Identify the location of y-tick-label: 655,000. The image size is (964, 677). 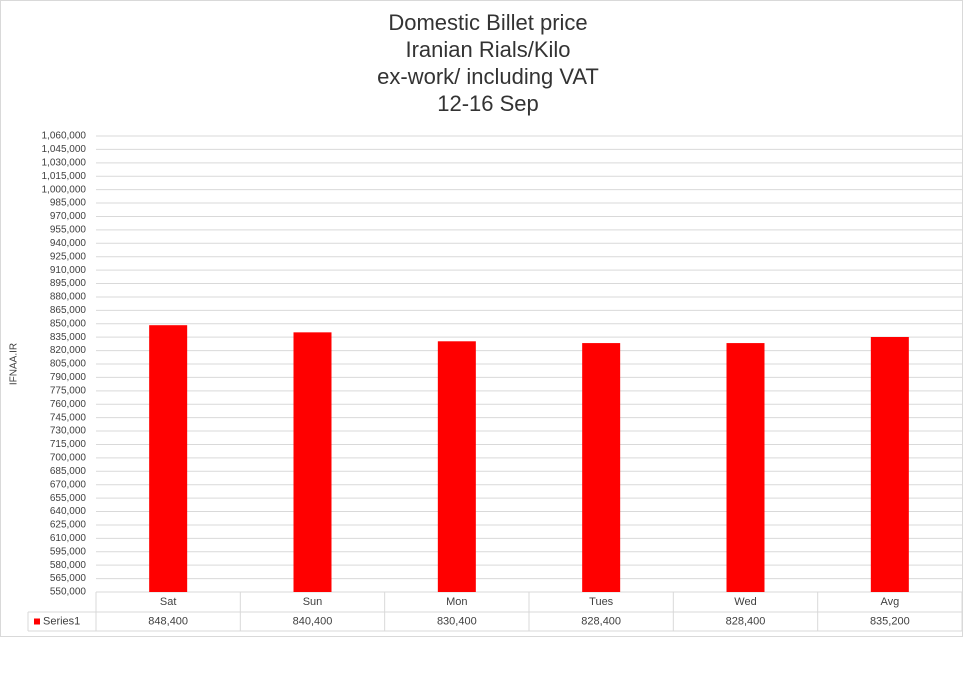
(68, 498).